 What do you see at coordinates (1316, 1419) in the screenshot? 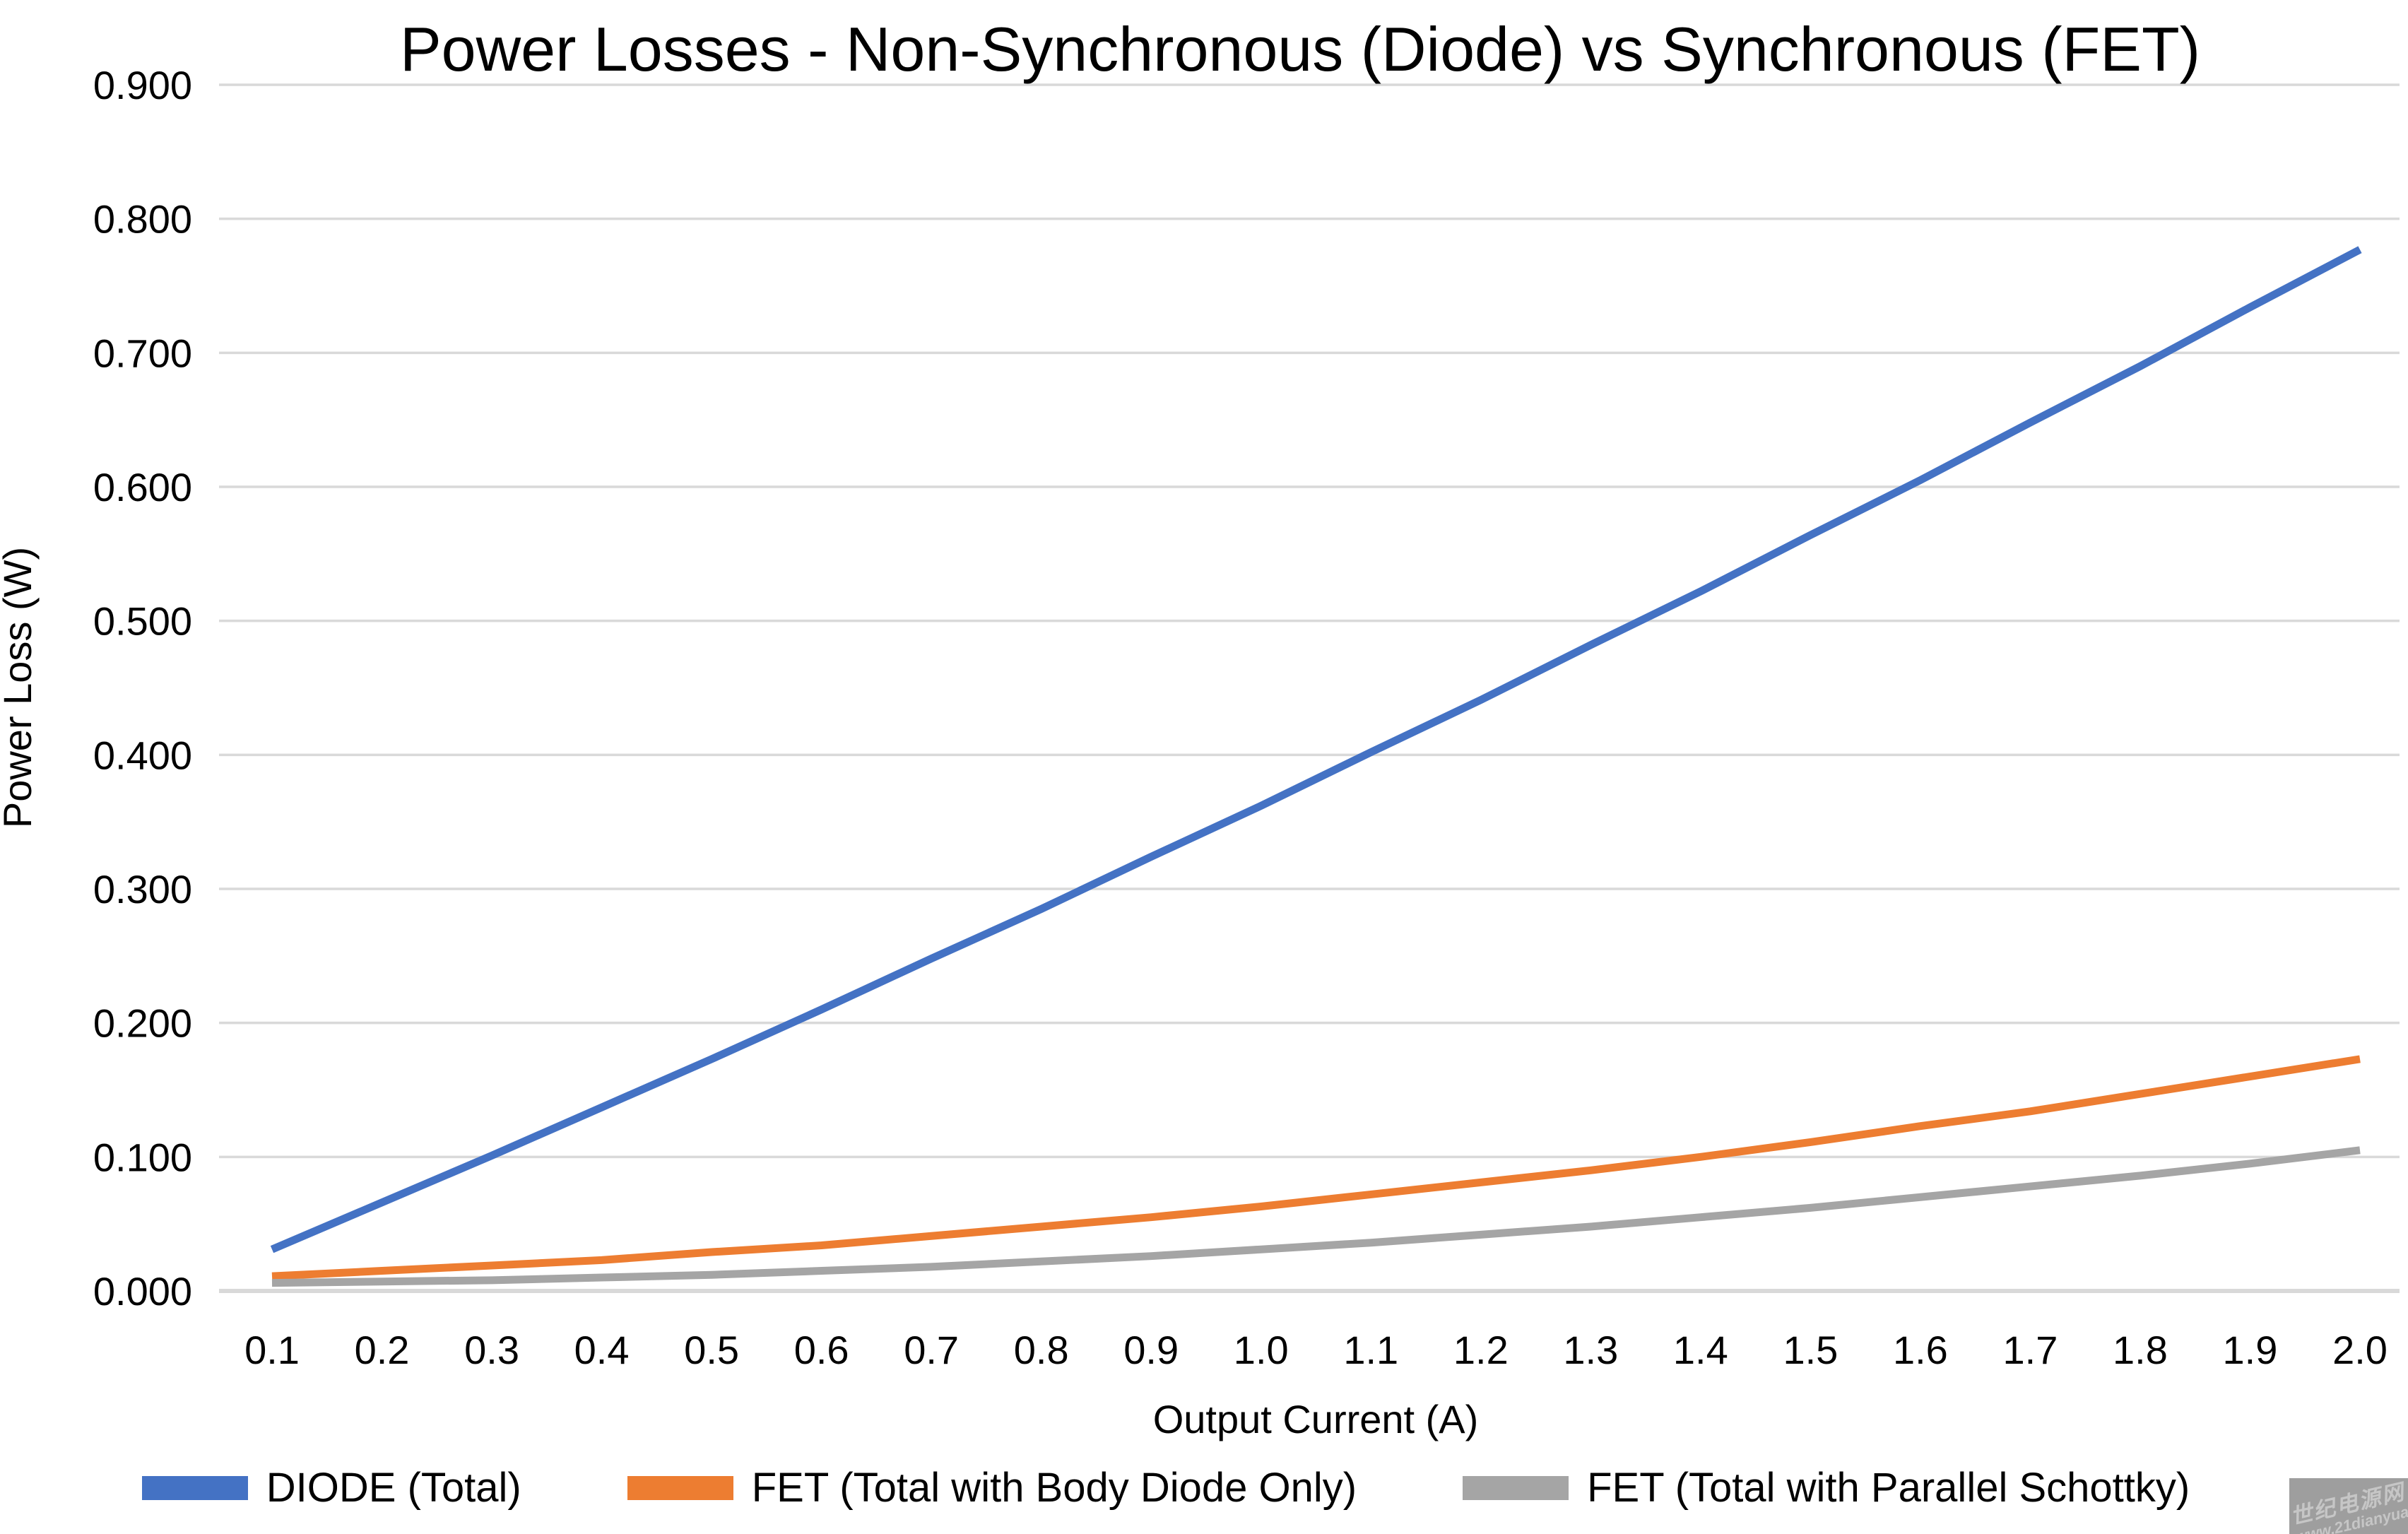
I see `x-axis-title: Output Current (A)` at bounding box center [1316, 1419].